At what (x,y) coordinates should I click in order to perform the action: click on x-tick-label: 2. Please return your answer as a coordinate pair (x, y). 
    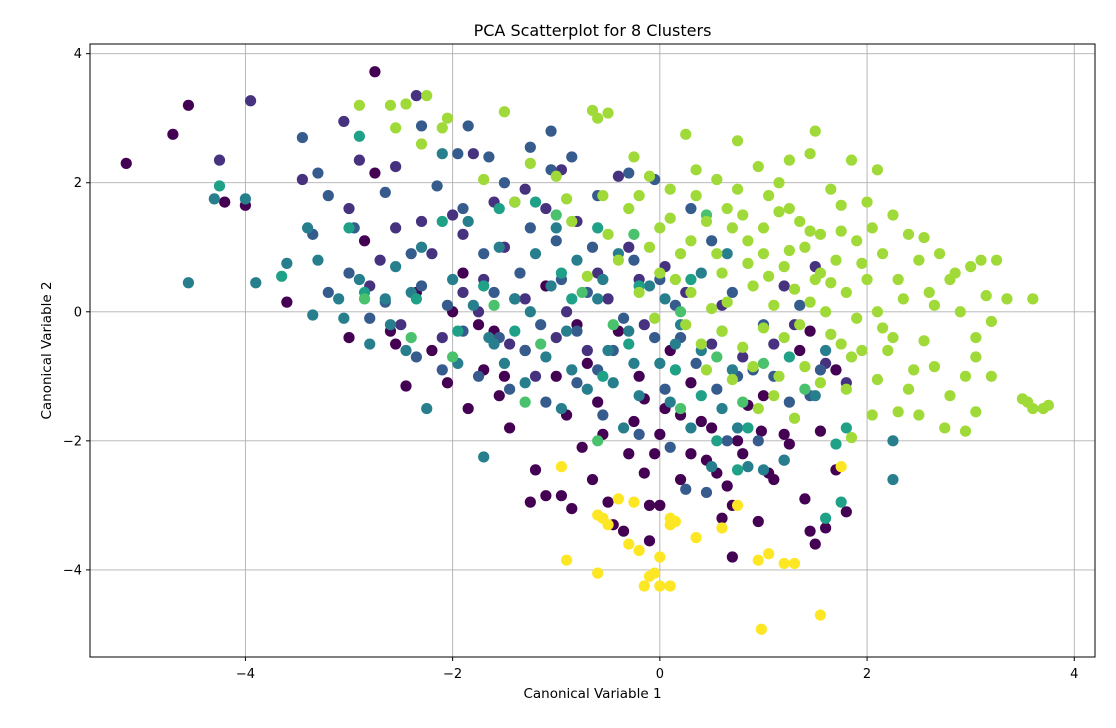
    Looking at the image, I should click on (867, 674).